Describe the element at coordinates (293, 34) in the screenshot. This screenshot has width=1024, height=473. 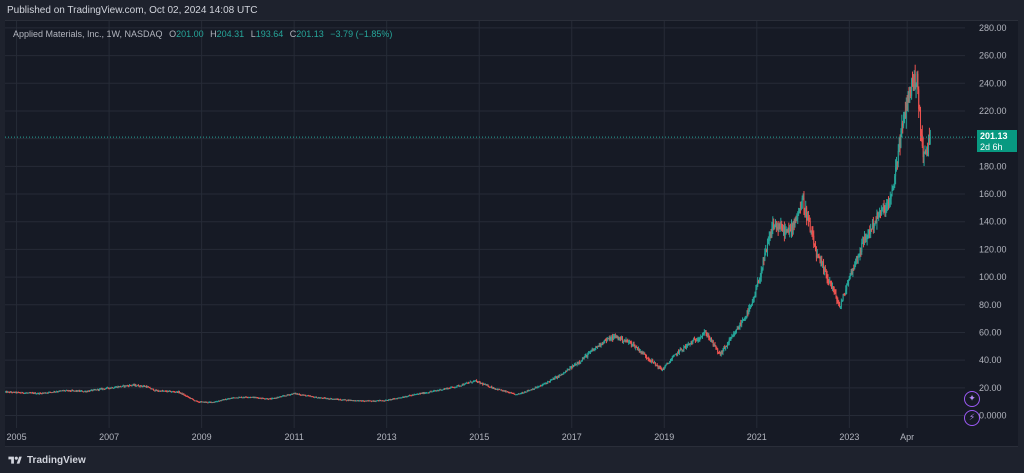
I see `close-label: C` at that location.